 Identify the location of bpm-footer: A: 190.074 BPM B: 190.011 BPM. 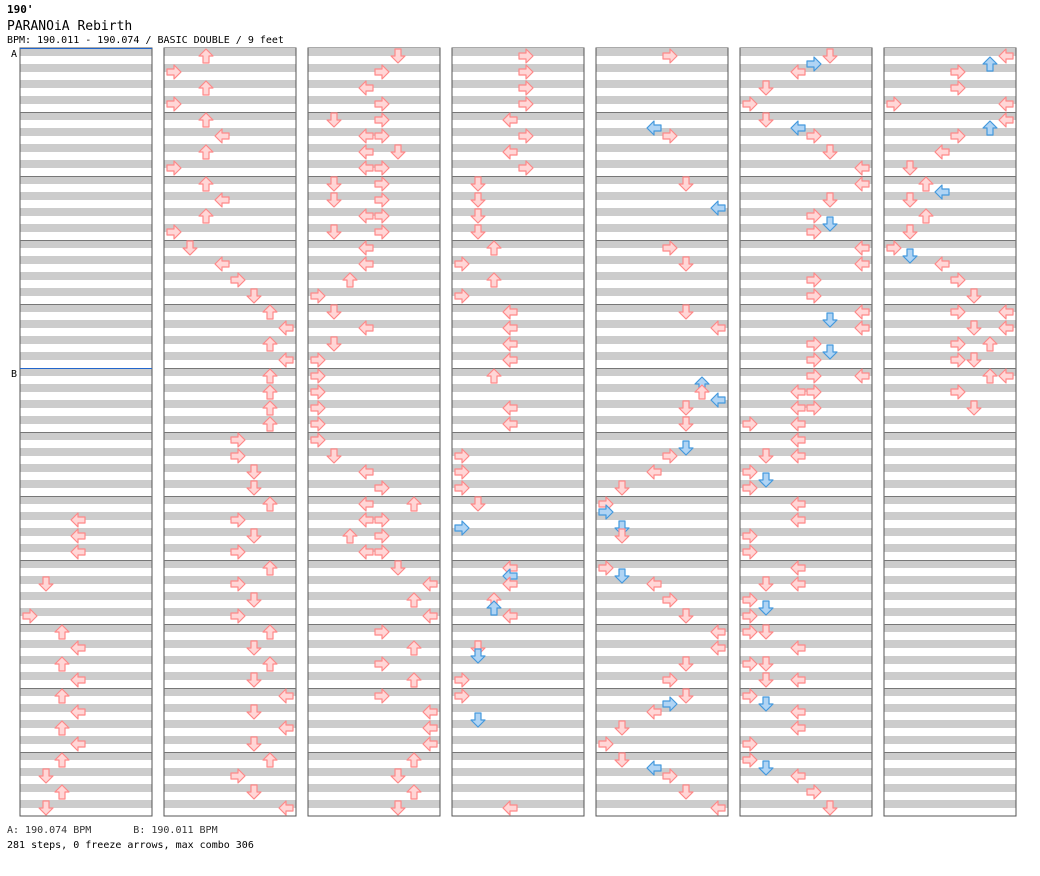
(133, 830).